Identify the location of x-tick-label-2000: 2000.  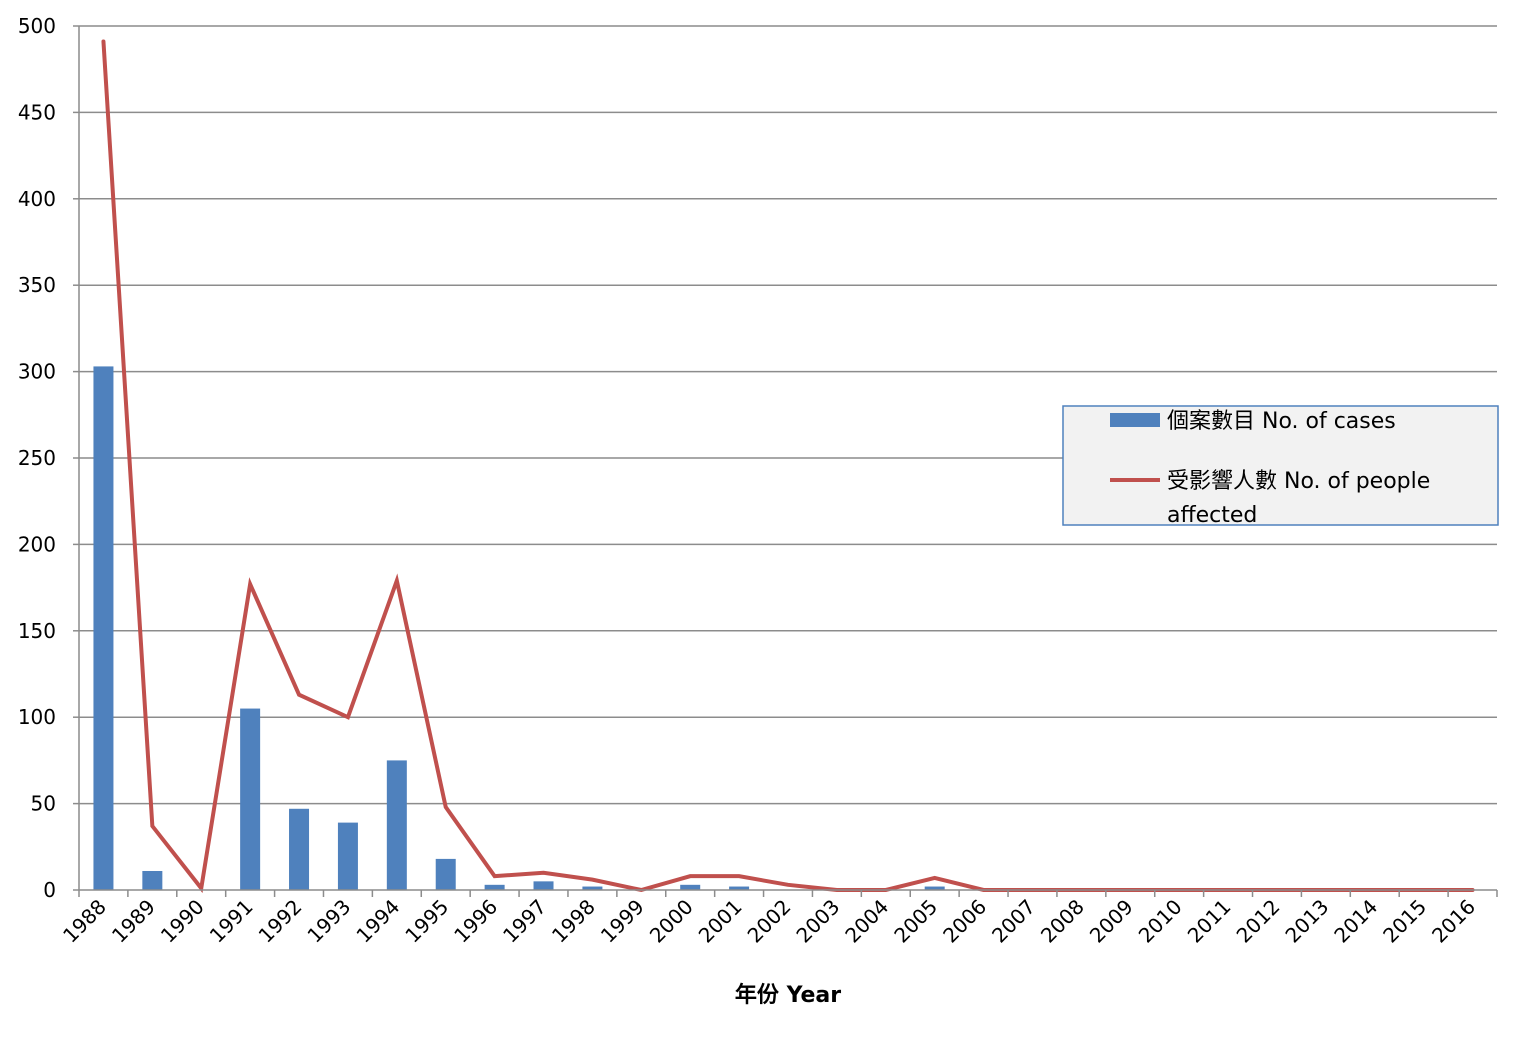
(671, 921).